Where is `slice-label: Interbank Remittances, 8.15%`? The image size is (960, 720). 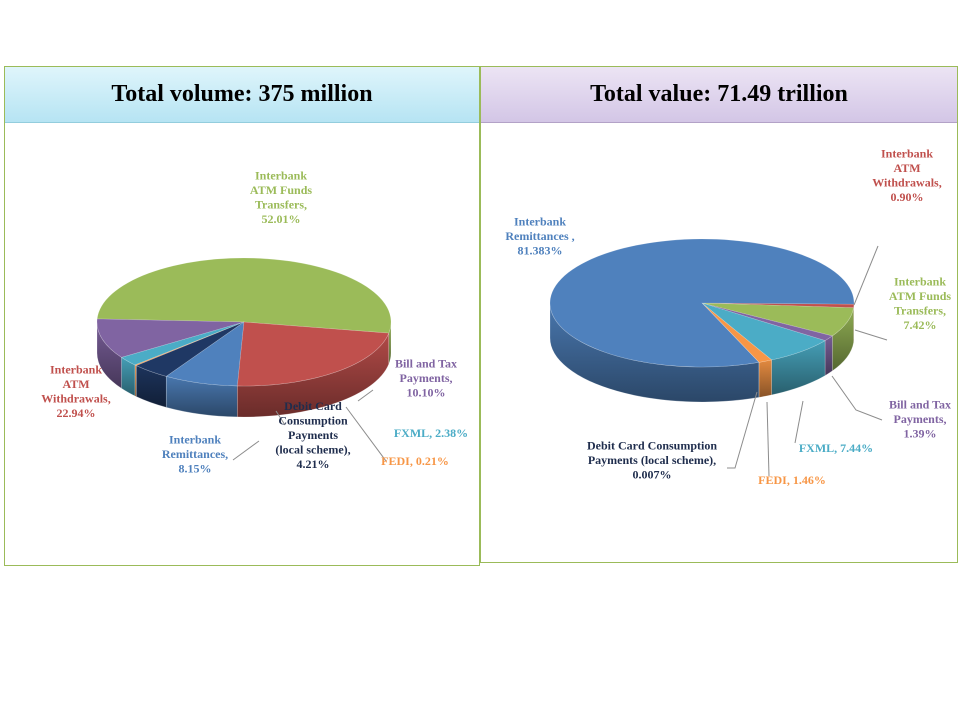
slice-label: Interbank Remittances, 8.15% is located at coordinates (195, 454).